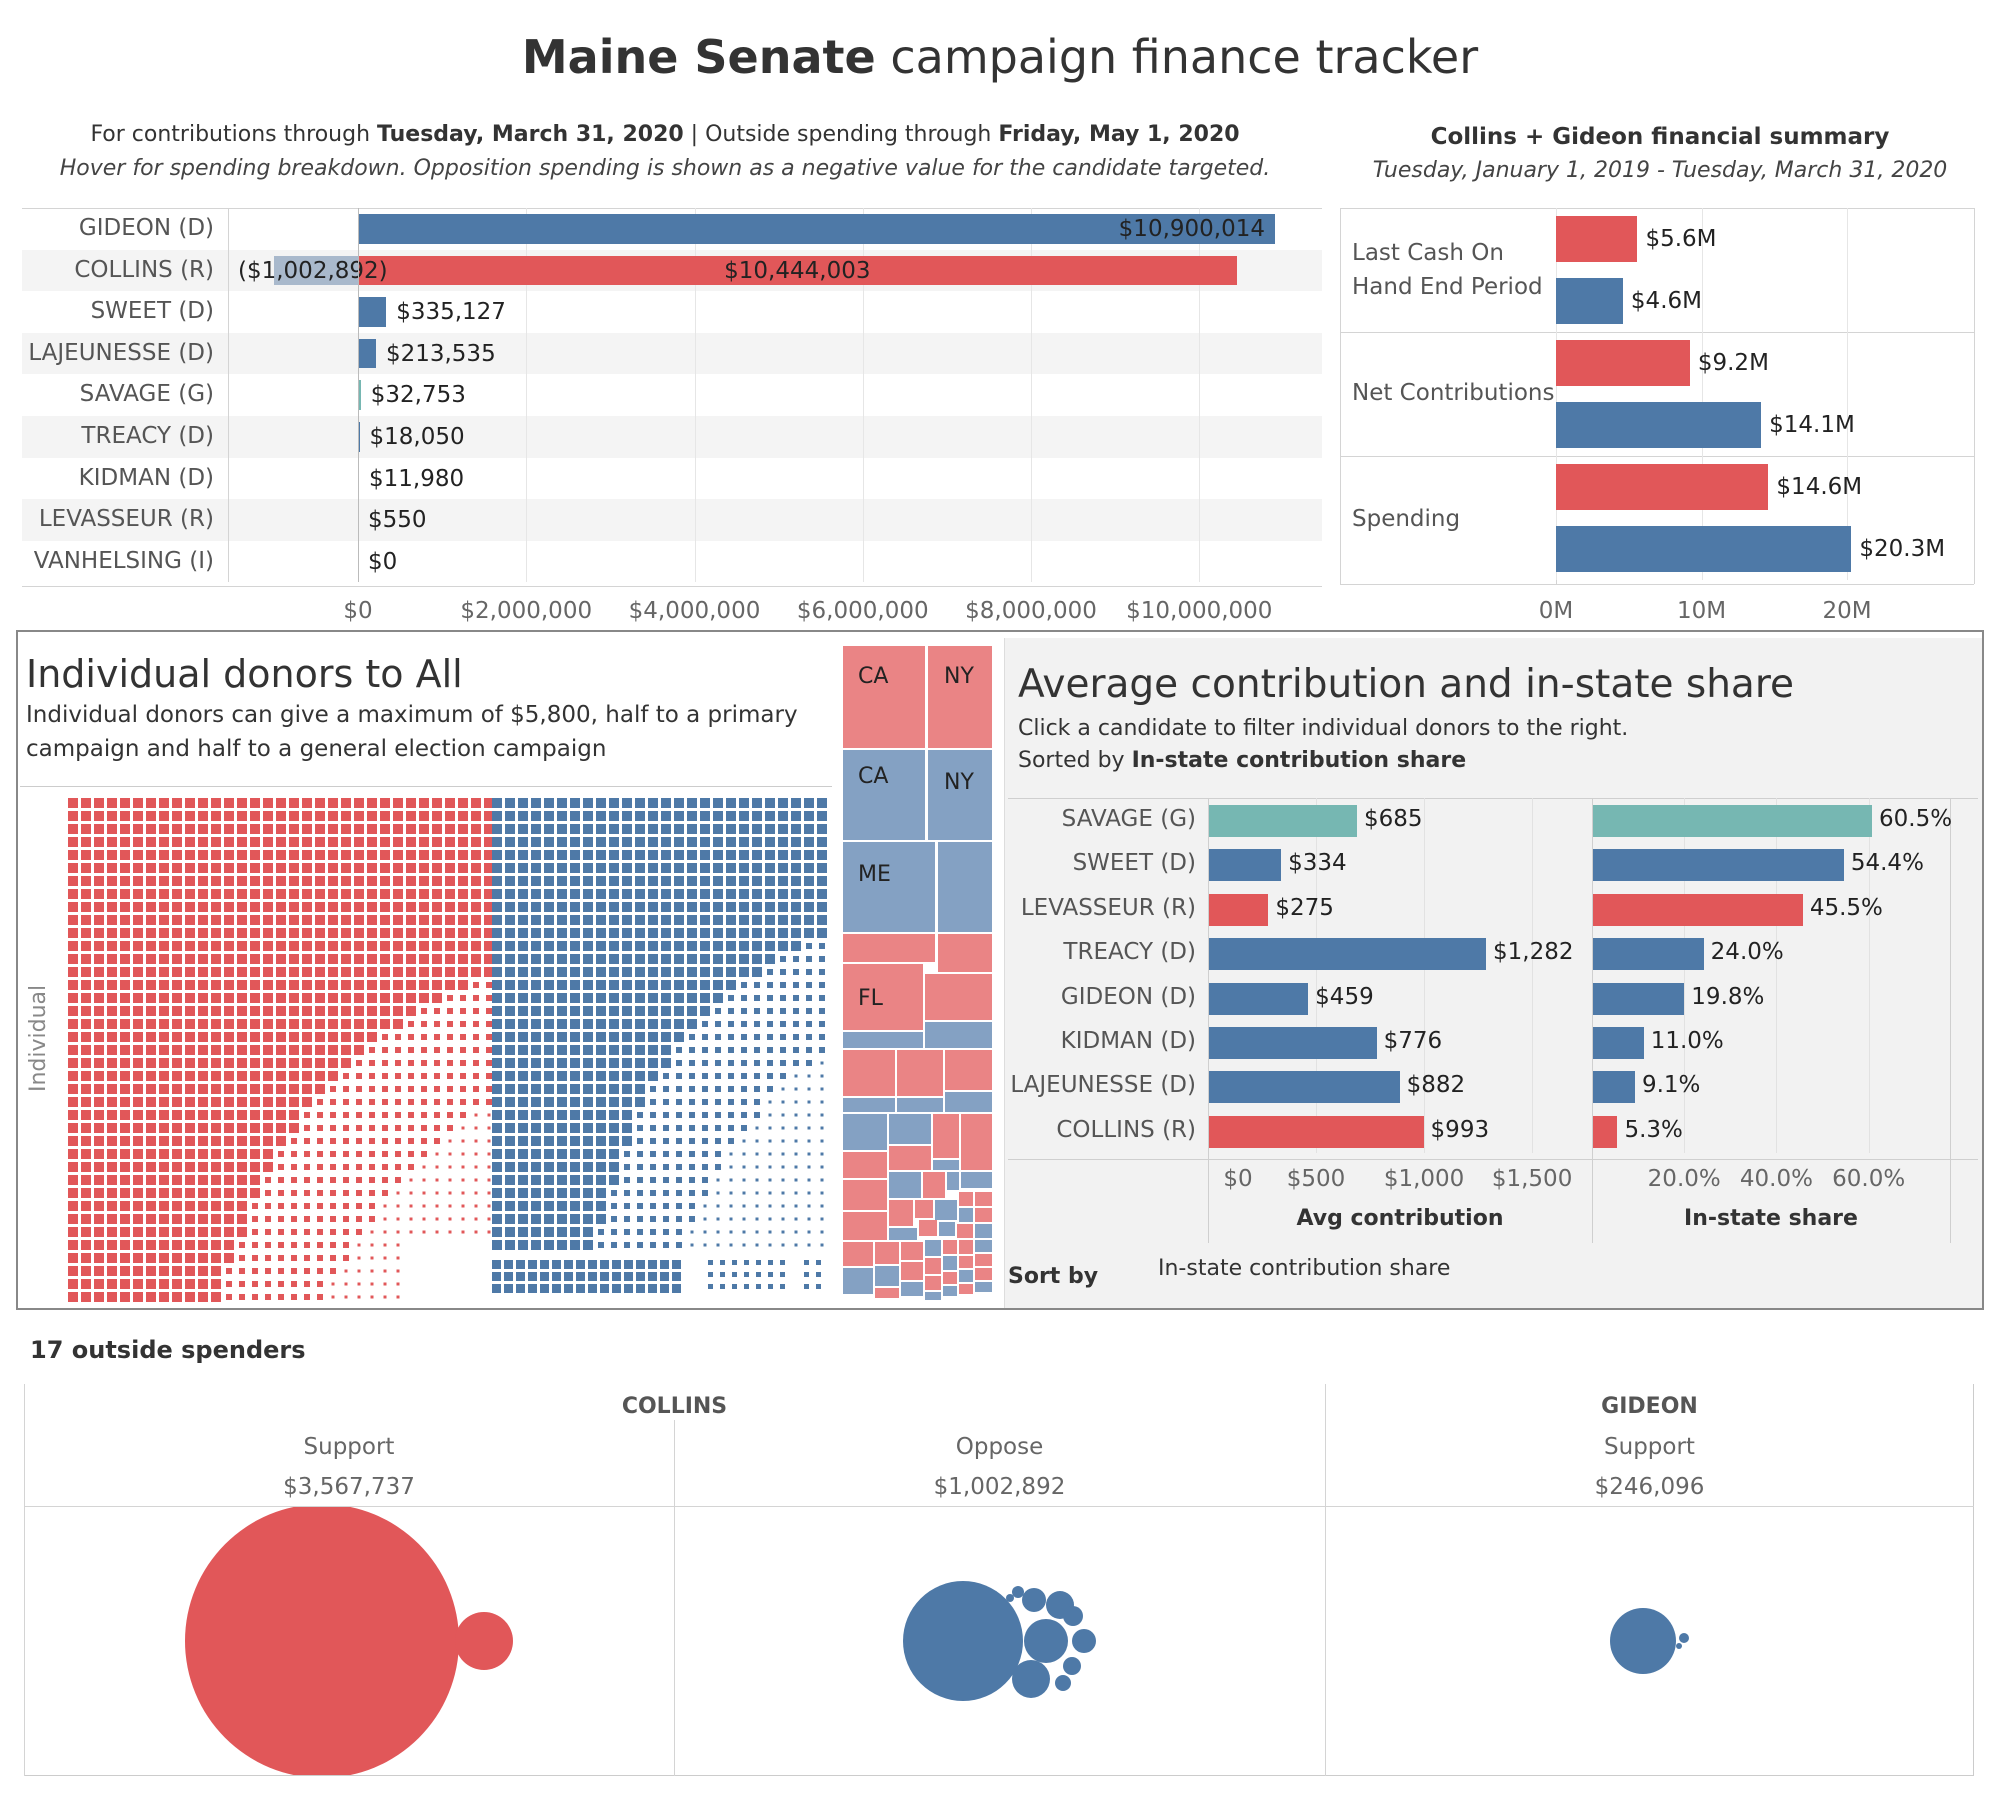  Describe the element at coordinates (870, 998) in the screenshot. I see `state-label-fl: FL` at that location.